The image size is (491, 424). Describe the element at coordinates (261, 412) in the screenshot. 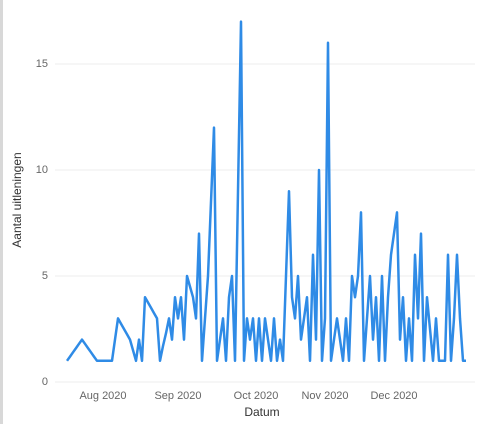

I see `x-axis-title: Datum` at that location.